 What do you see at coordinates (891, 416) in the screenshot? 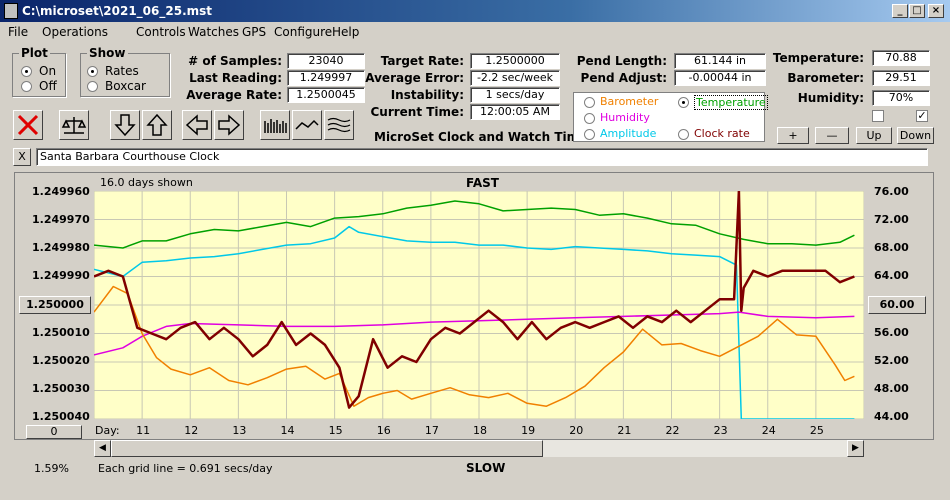
I see `right-tick-8: 44.00` at bounding box center [891, 416].